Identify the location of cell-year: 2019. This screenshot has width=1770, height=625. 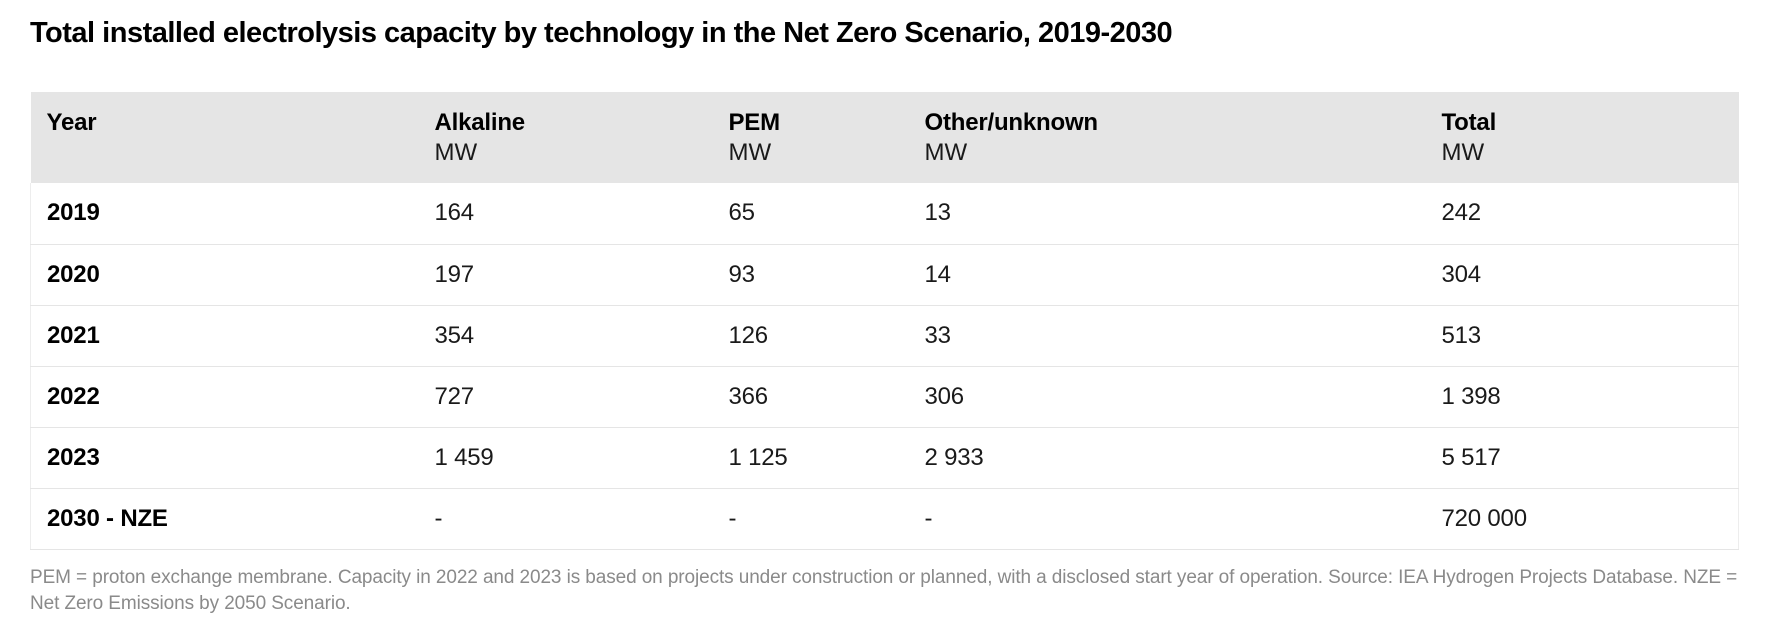
(232, 214).